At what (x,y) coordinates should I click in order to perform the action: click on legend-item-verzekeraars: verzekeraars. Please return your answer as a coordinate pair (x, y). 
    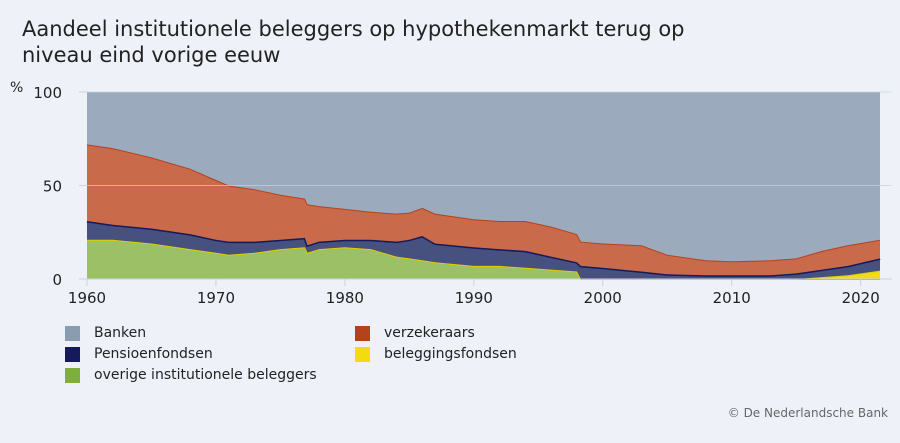
    Looking at the image, I should click on (415, 333).